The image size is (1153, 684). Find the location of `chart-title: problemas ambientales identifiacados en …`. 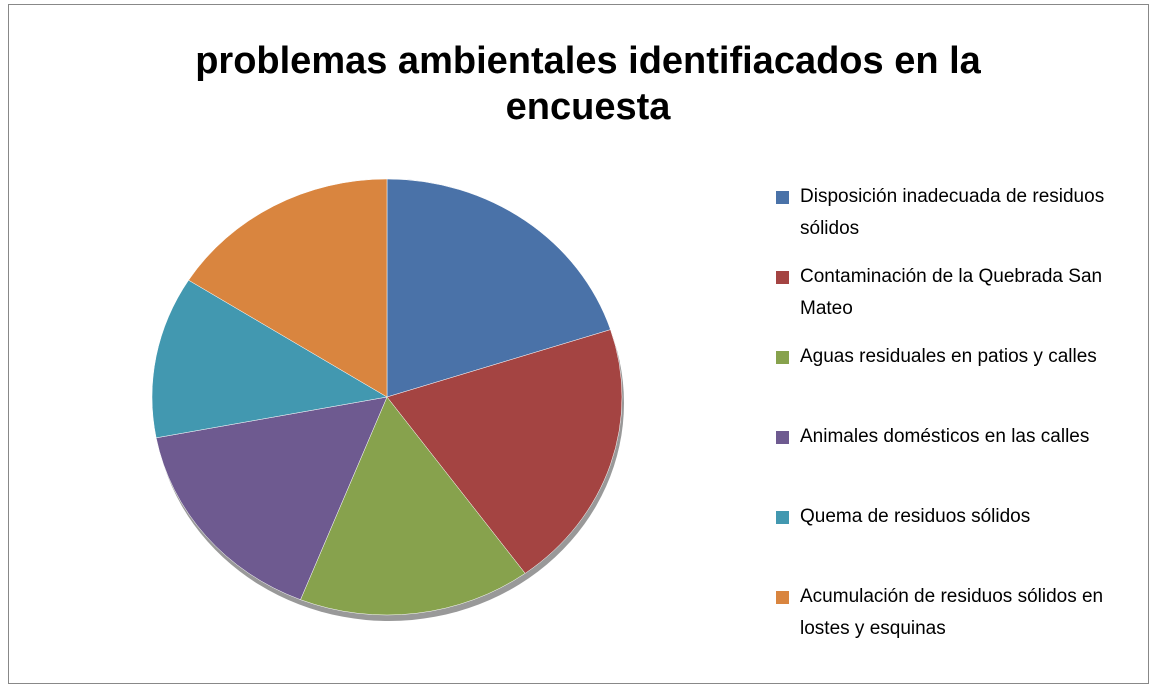

chart-title: problemas ambientales identifiacados en … is located at coordinates (588, 84).